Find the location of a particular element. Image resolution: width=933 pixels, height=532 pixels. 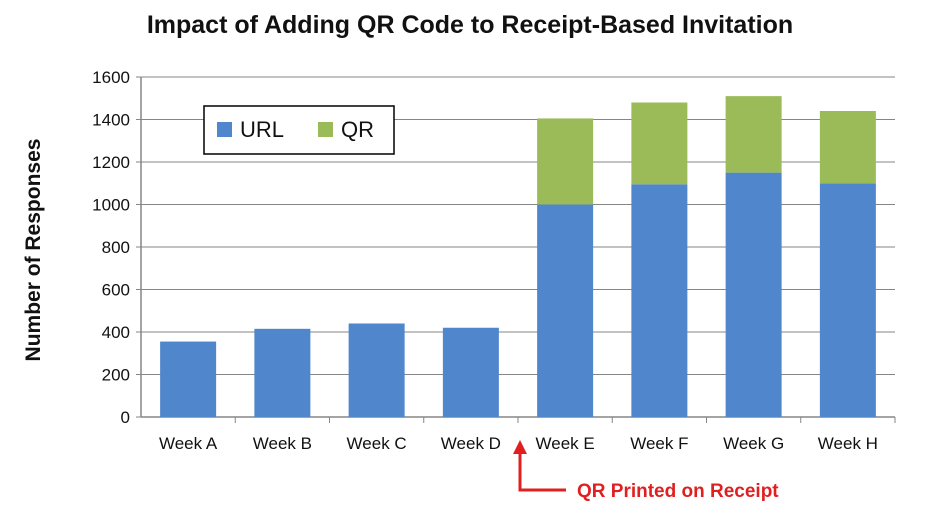

annotation-arrowhead is located at coordinates (520, 447).